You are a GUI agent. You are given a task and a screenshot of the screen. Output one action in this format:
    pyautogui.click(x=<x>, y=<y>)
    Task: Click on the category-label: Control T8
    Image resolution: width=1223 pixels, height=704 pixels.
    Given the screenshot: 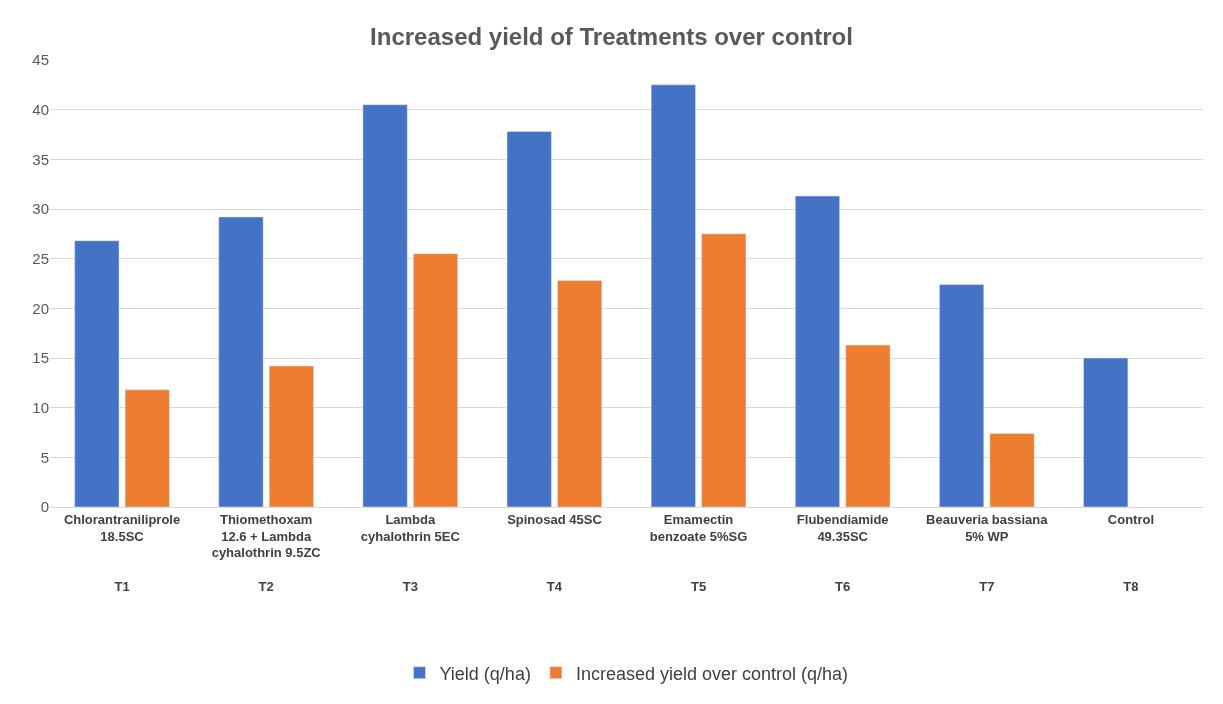 What is the action you would take?
    pyautogui.click(x=1131, y=553)
    